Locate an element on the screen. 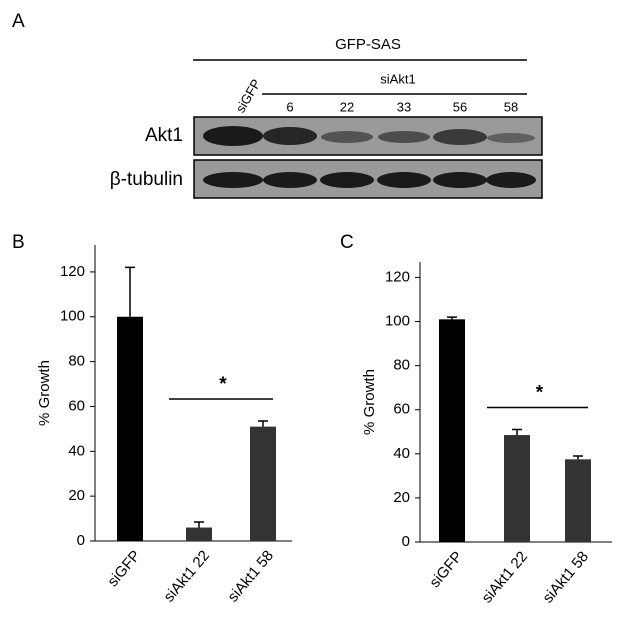 This screenshot has height=626, width=630. lane-label: siGFP is located at coordinates (248, 95).